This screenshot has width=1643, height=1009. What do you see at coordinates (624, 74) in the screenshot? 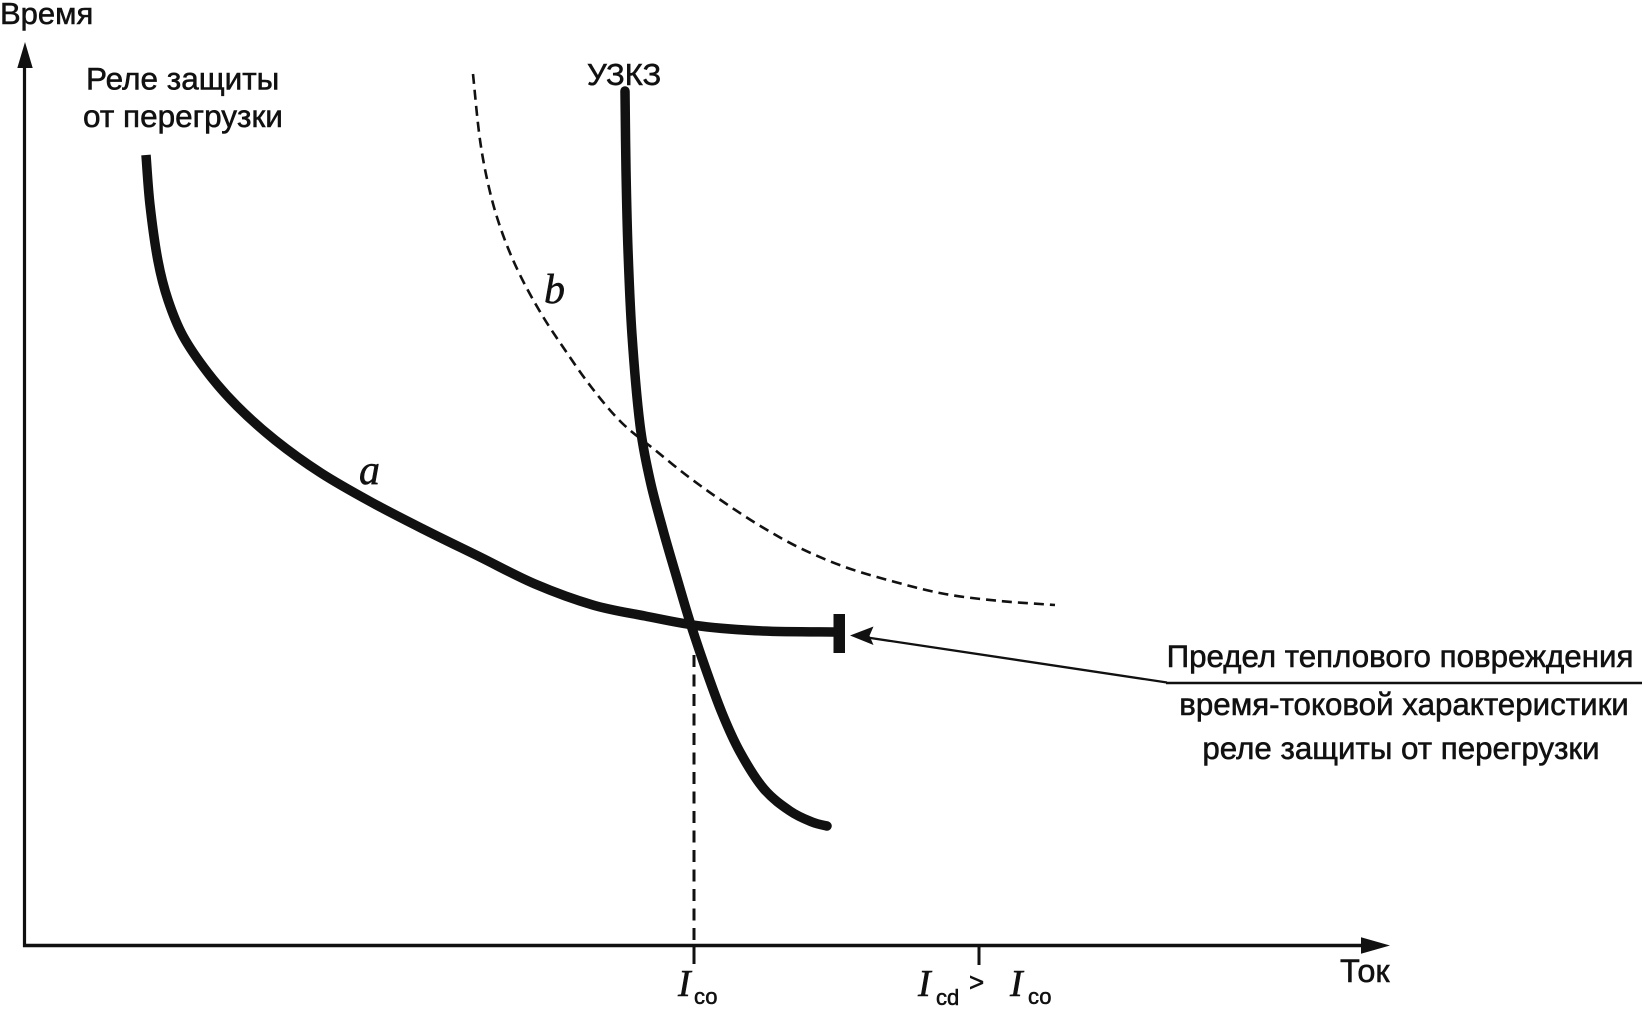
I see `svg-text: УЗКЗ` at bounding box center [624, 74].